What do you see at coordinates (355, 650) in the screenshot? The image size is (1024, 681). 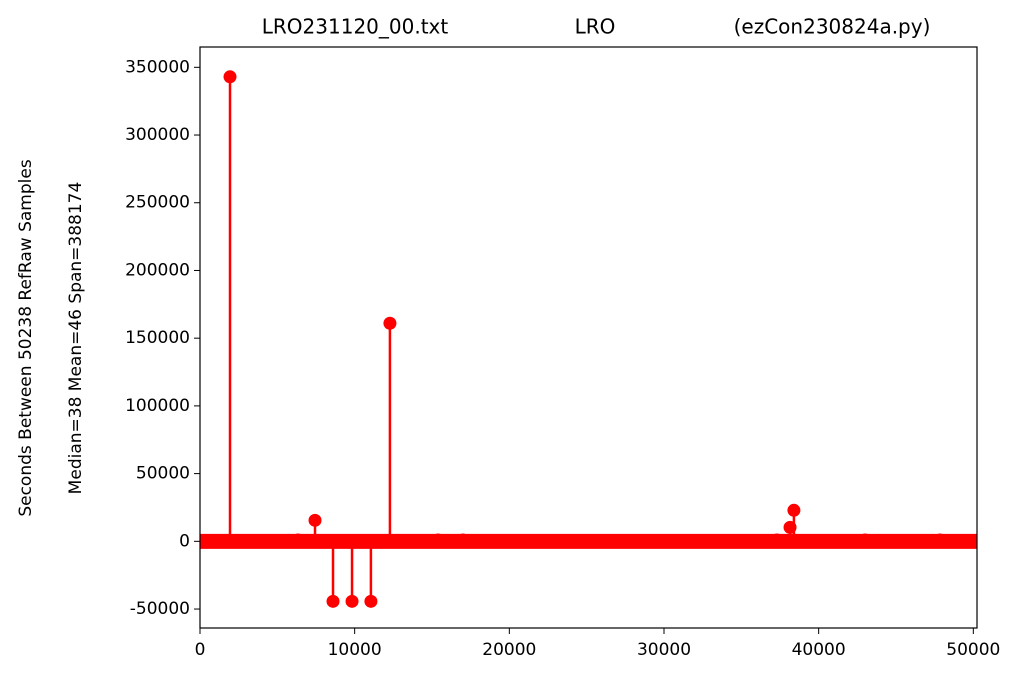 I see `x-tick-label: 10000` at bounding box center [355, 650].